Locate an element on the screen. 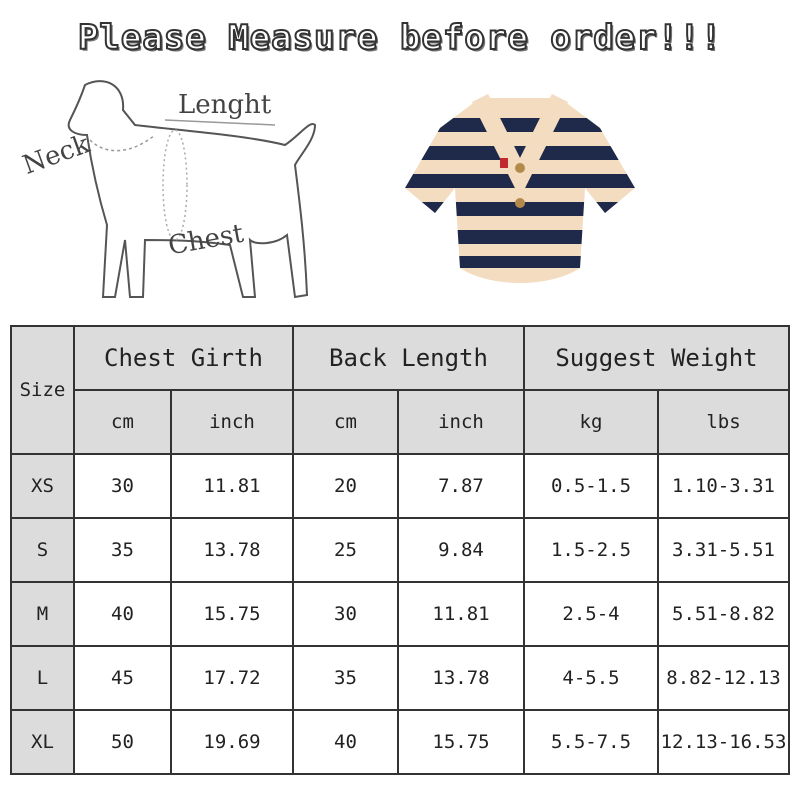 Image resolution: width=800 pixels, height=800 pixels. value-cell: 20 is located at coordinates (345, 486).